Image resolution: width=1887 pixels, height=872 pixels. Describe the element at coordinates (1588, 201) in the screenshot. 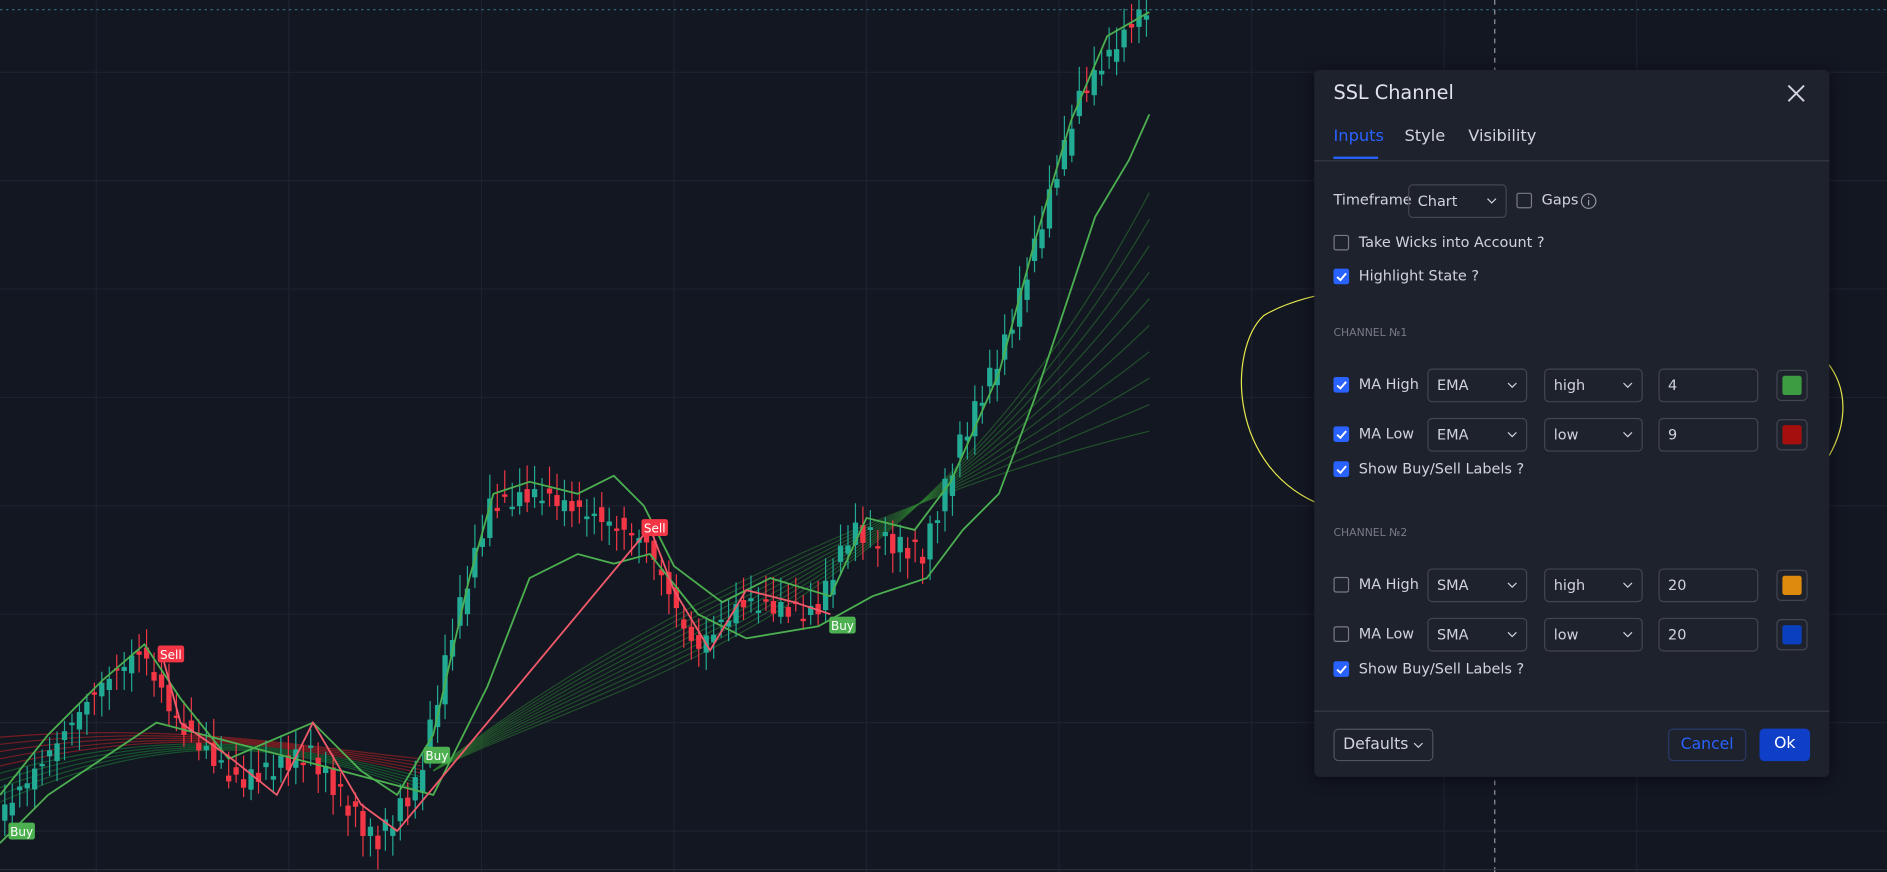

I see `info-icon` at that location.